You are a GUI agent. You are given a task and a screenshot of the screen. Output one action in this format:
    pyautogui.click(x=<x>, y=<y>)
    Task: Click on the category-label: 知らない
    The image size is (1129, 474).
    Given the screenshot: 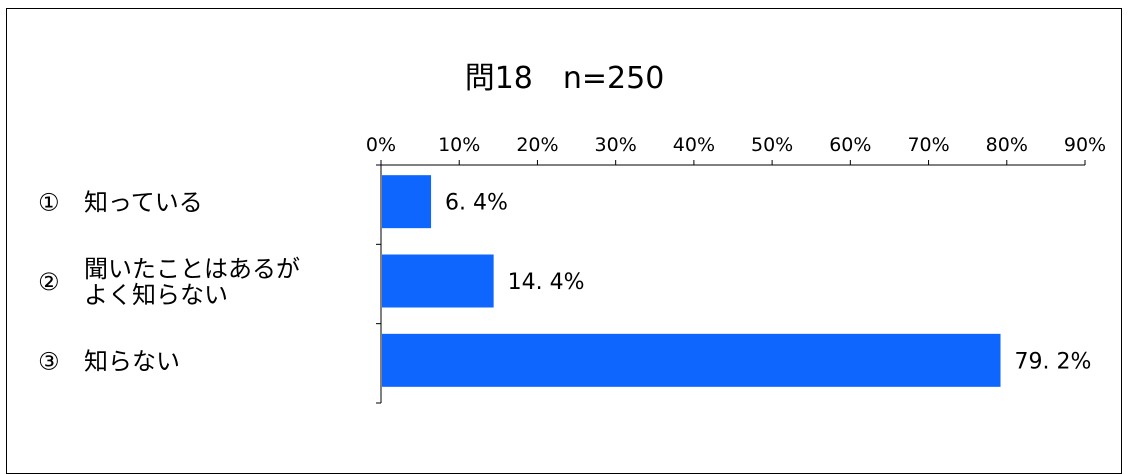 What is the action you would take?
    pyautogui.click(x=132, y=361)
    